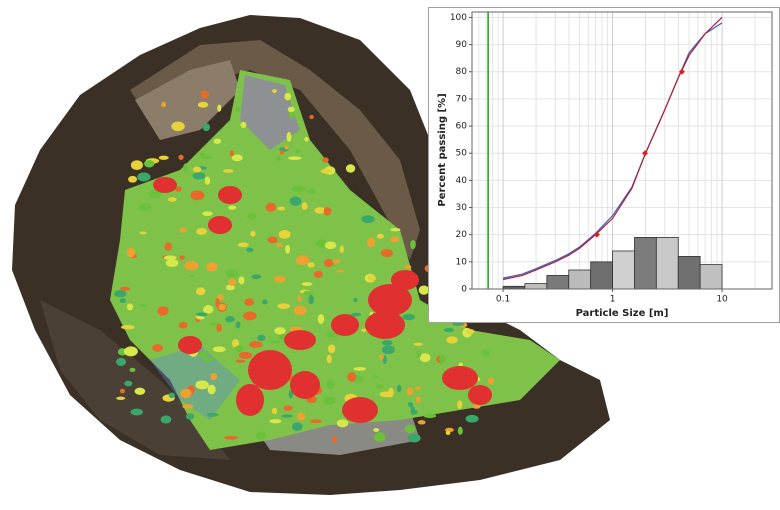  Describe the element at coordinates (503, 300) in the screenshot. I see `x-tick-label: 0.1` at that location.